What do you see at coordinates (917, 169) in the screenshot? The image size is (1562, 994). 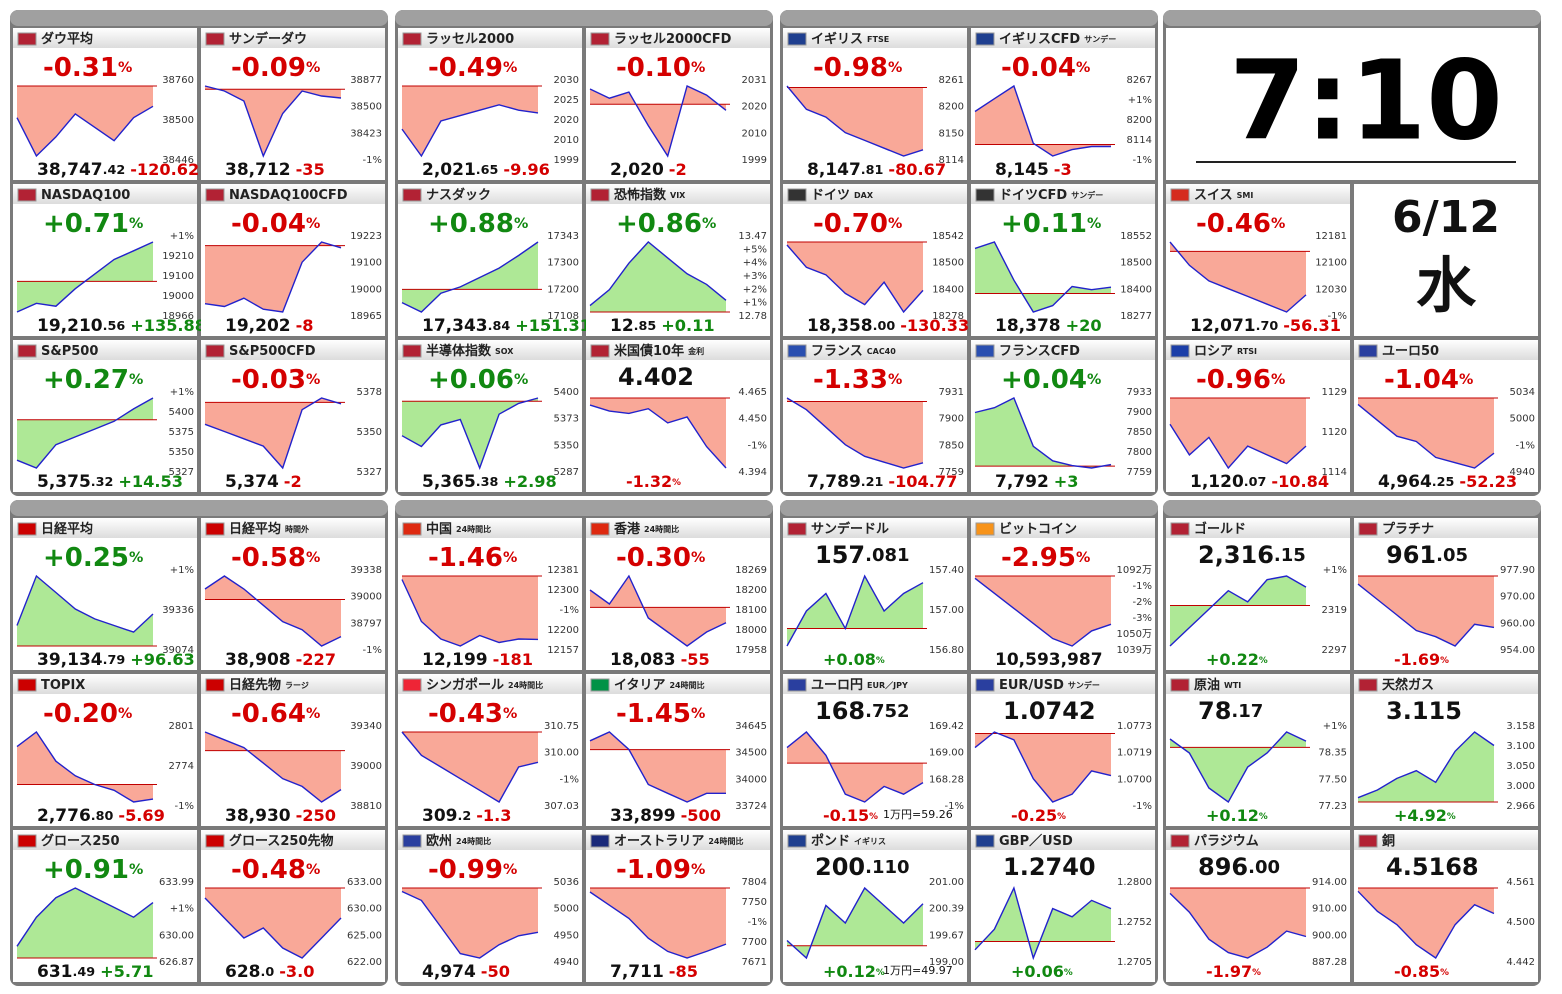 I see `text-part: -80.67` at bounding box center [917, 169].